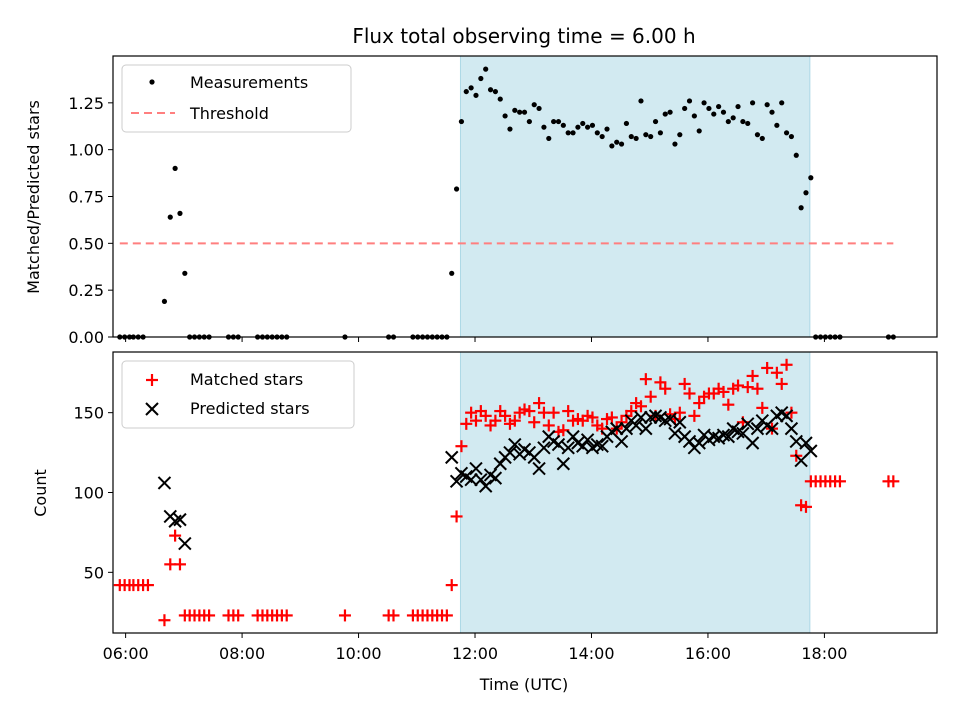 The image size is (960, 720). Describe the element at coordinates (475, 653) in the screenshot. I see `x-tick-label: 12:00` at that location.